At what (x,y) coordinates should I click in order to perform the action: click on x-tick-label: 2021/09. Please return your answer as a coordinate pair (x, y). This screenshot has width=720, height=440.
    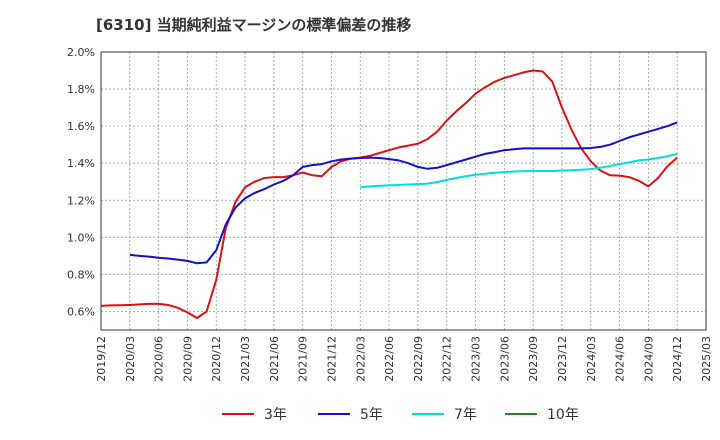
    Looking at the image, I should click on (303, 359).